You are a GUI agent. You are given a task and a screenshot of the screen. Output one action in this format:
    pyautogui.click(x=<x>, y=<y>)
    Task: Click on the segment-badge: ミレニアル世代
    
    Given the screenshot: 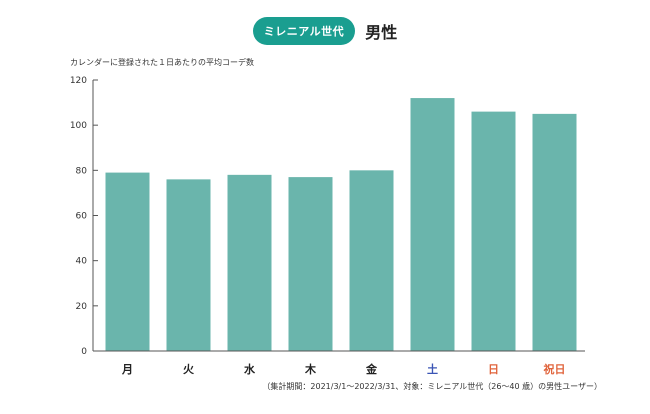 What is the action you would take?
    pyautogui.click(x=304, y=31)
    